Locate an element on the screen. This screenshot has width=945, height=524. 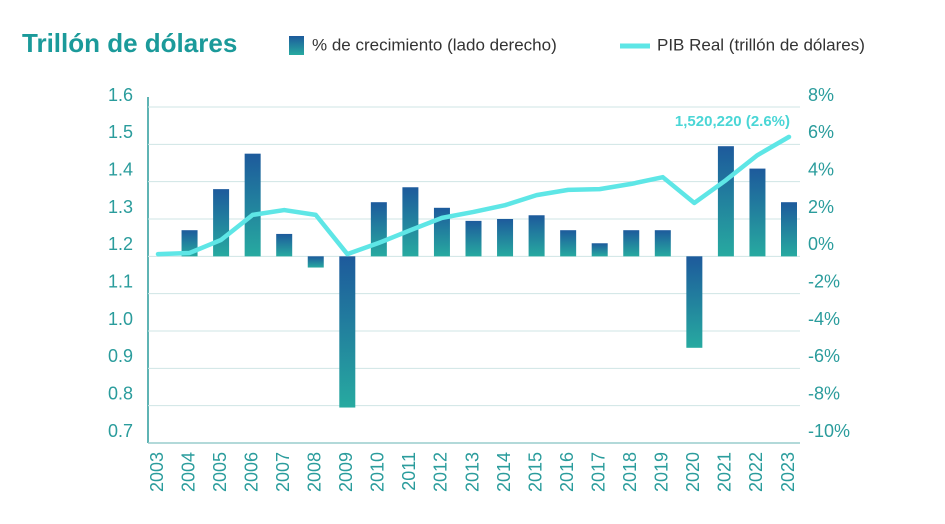
y2-tick-label: -2% is located at coordinates (824, 281).